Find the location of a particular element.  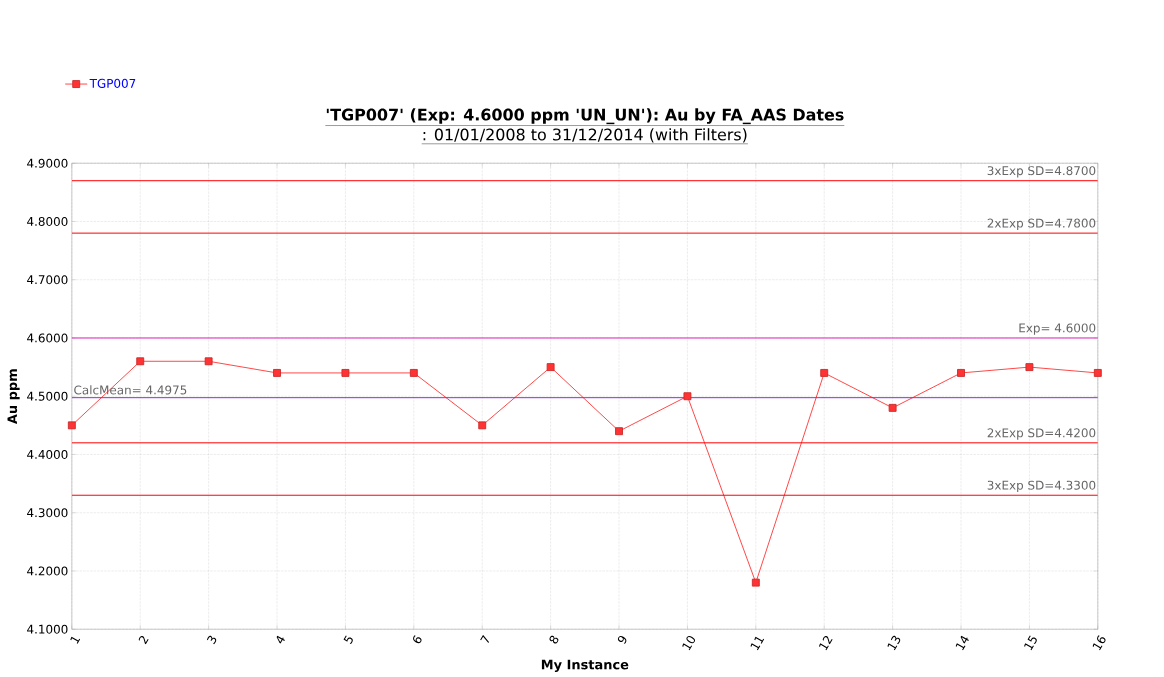

x-tick-label: 14 is located at coordinates (962, 643).